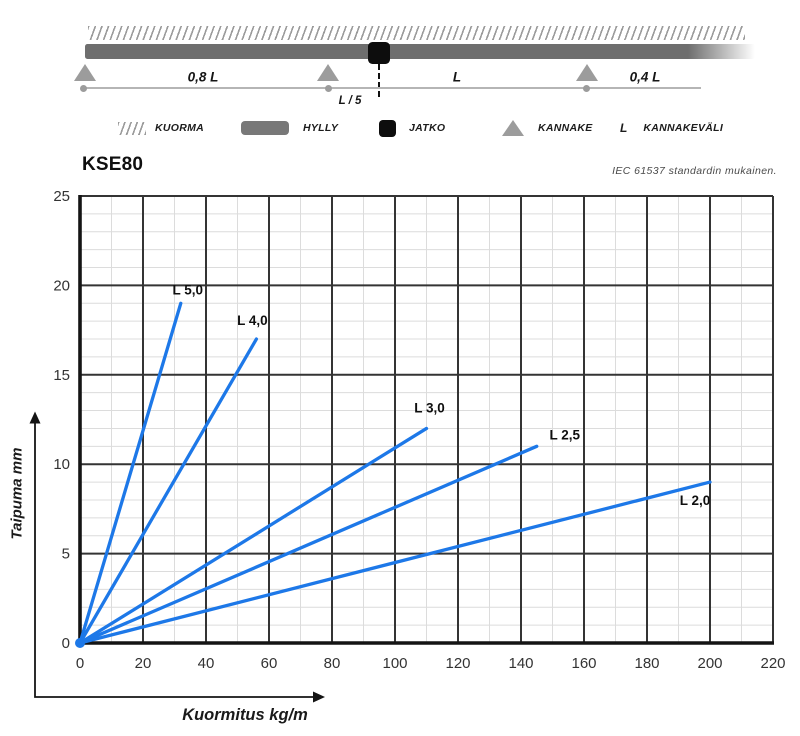 Image resolution: width=800 pixels, height=736 pixels. What do you see at coordinates (61, 285) in the screenshot?
I see `y-tick-label: 20` at bounding box center [61, 285].